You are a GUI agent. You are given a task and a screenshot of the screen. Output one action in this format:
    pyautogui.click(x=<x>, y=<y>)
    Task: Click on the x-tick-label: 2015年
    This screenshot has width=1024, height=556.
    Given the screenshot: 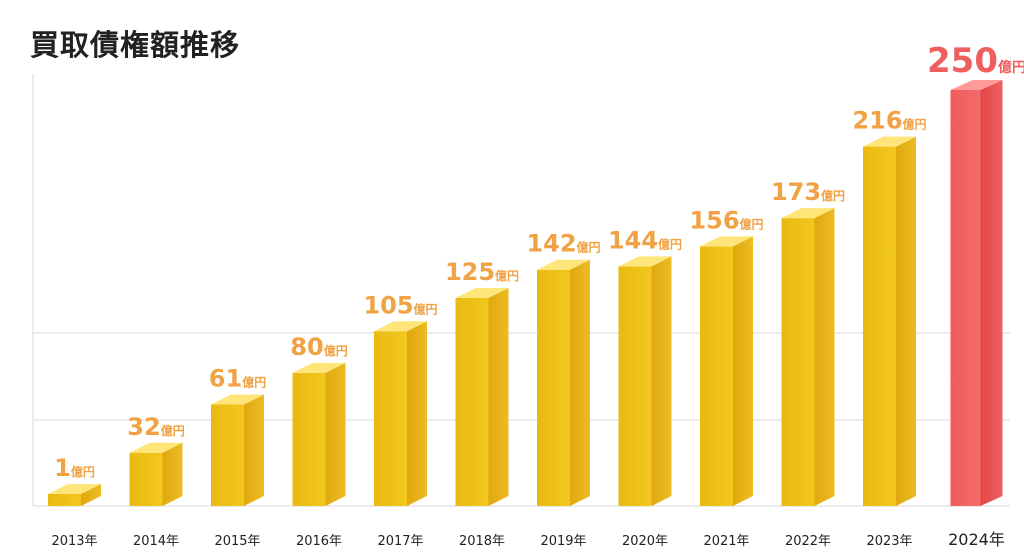 What is the action you would take?
    pyautogui.click(x=237, y=541)
    